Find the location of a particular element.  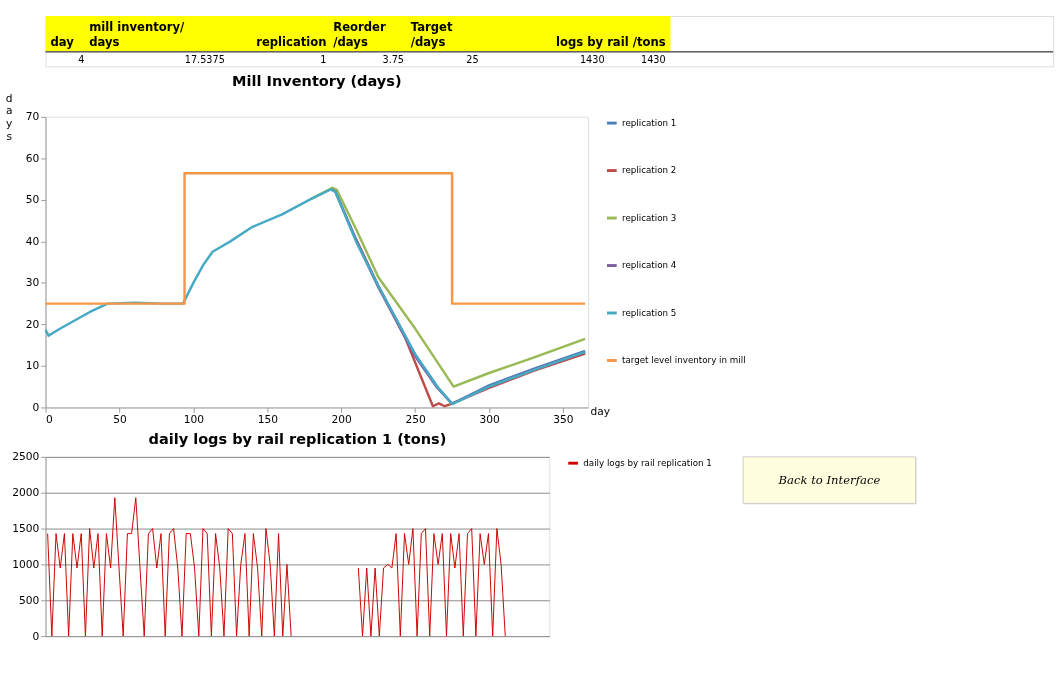

x-tick-label: 250 is located at coordinates (416, 420).